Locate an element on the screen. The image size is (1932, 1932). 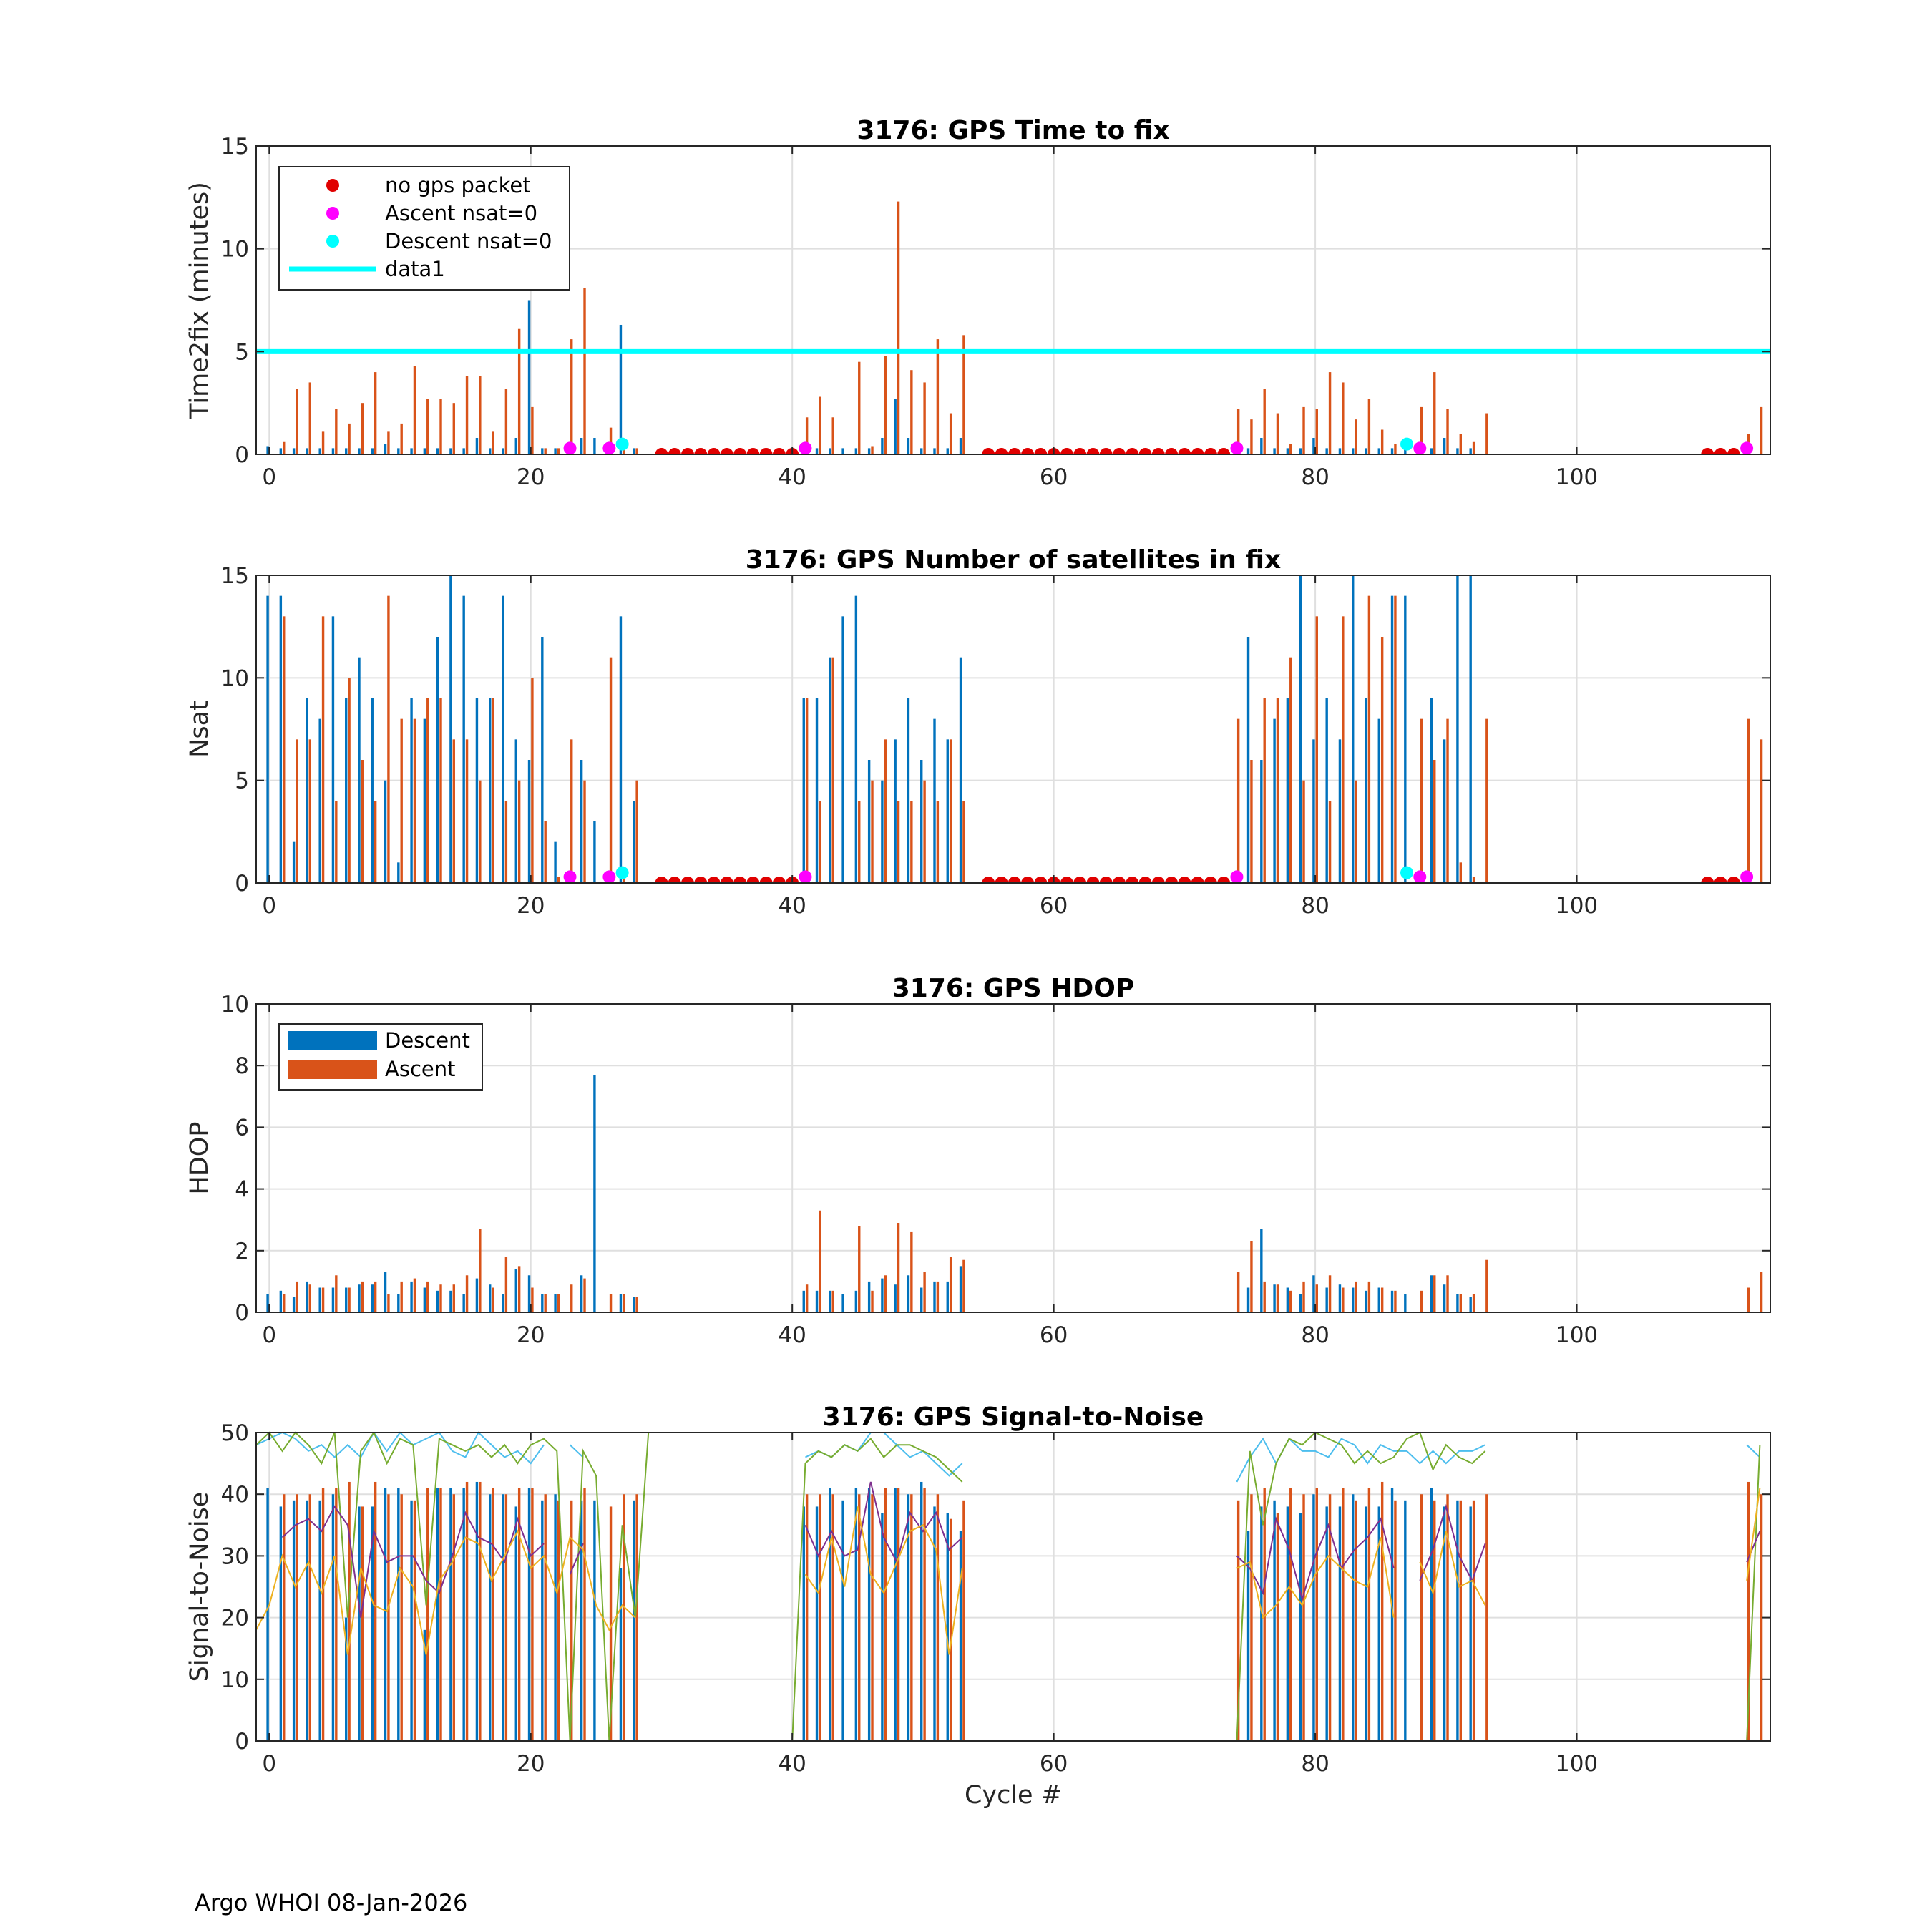
y-tick-label: 0 is located at coordinates (242, 1742).